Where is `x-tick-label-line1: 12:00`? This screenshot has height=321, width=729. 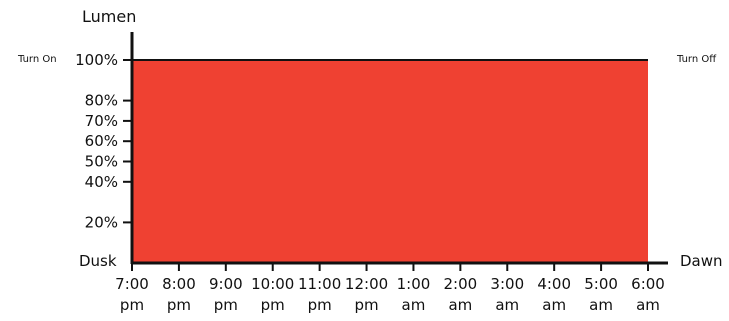
x-tick-label-line1: 12:00 is located at coordinates (366, 284).